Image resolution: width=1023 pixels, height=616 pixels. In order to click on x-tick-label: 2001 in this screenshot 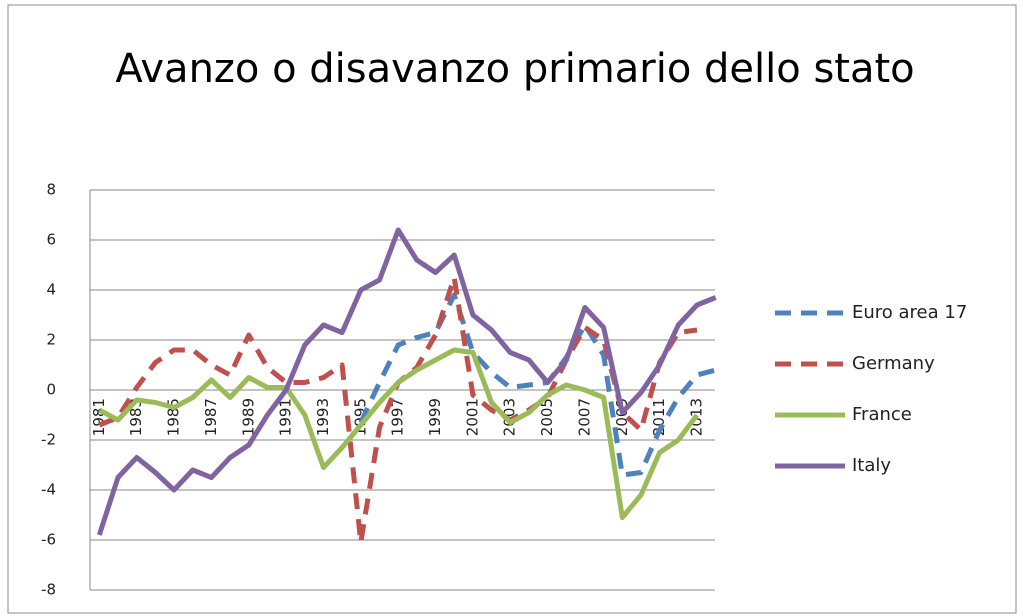, I will do `click(472, 417)`.